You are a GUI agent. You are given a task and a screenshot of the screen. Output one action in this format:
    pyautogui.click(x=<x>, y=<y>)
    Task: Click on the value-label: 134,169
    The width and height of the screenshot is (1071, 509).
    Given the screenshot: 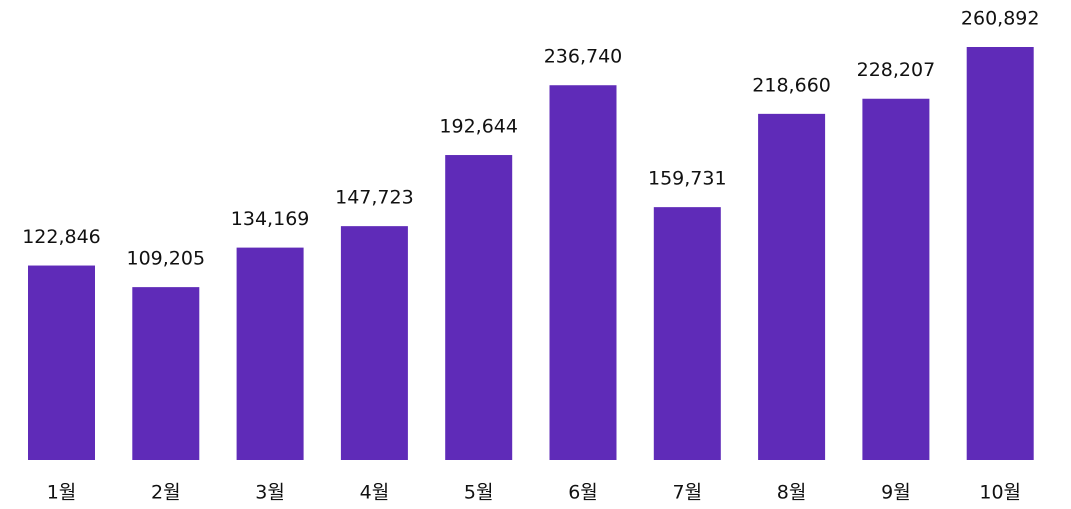 What is the action you would take?
    pyautogui.click(x=270, y=219)
    